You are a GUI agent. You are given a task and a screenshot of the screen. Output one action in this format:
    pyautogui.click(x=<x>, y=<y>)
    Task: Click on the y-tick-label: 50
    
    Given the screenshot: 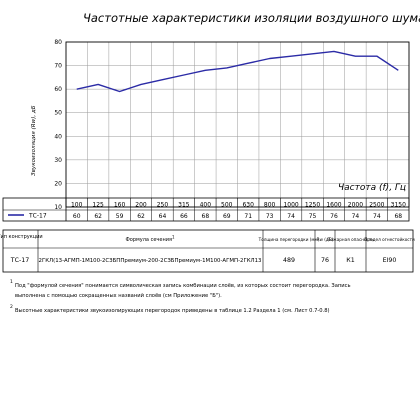 What is the action you would take?
    pyautogui.click(x=58, y=113)
    